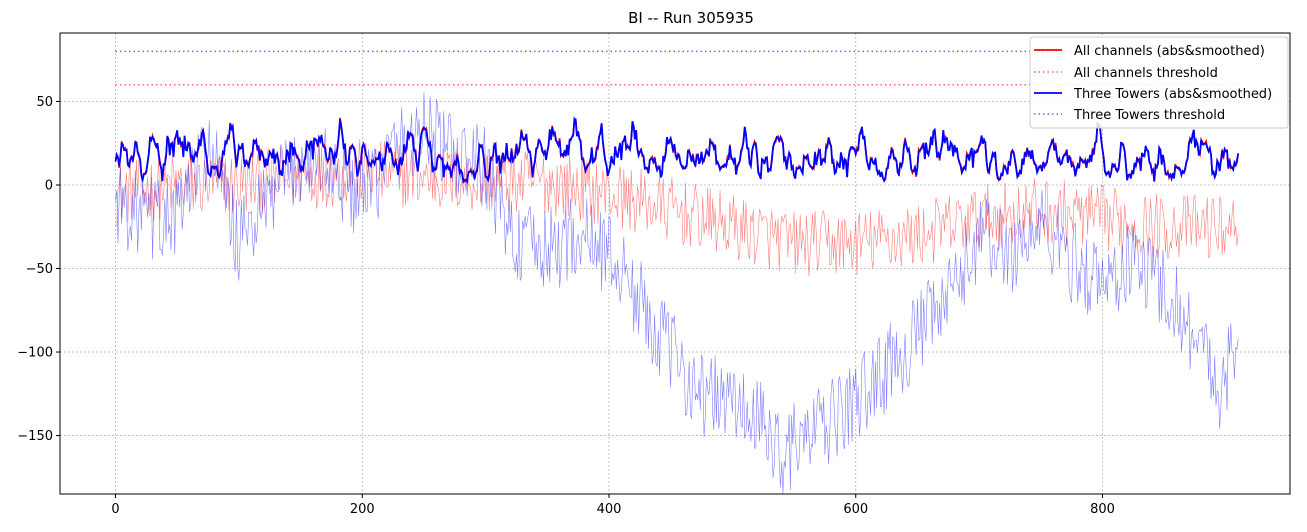 The height and width of the screenshot is (532, 1307). What do you see at coordinates (855, 509) in the screenshot?
I see `x-tick-label: 600` at bounding box center [855, 509].